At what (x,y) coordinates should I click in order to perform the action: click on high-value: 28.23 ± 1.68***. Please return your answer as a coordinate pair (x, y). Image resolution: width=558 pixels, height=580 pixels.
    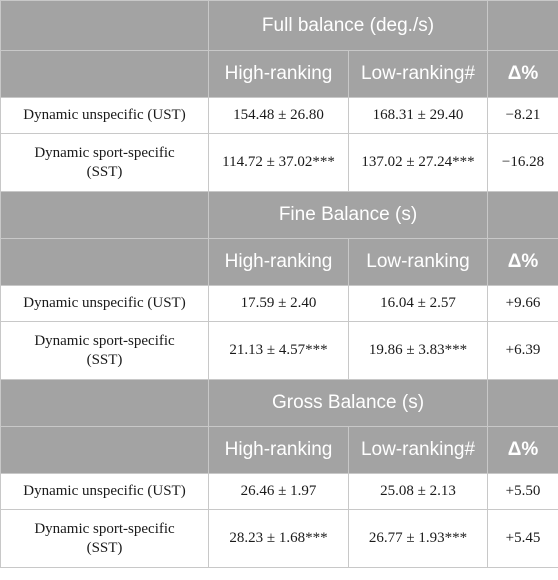
    Looking at the image, I should click on (278, 538).